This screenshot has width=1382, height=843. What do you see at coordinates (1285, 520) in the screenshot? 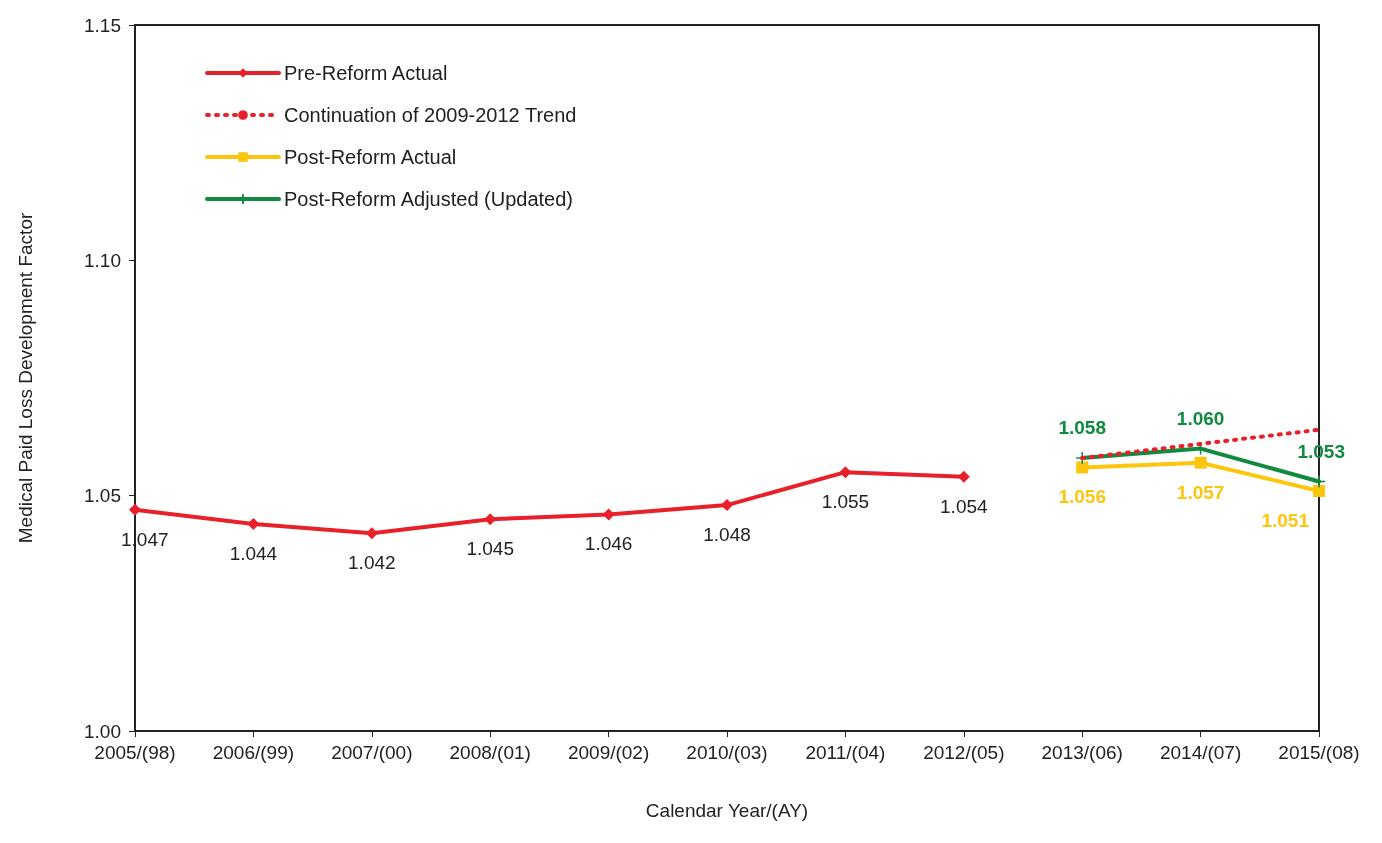
I see `data-label: 1.051` at bounding box center [1285, 520].